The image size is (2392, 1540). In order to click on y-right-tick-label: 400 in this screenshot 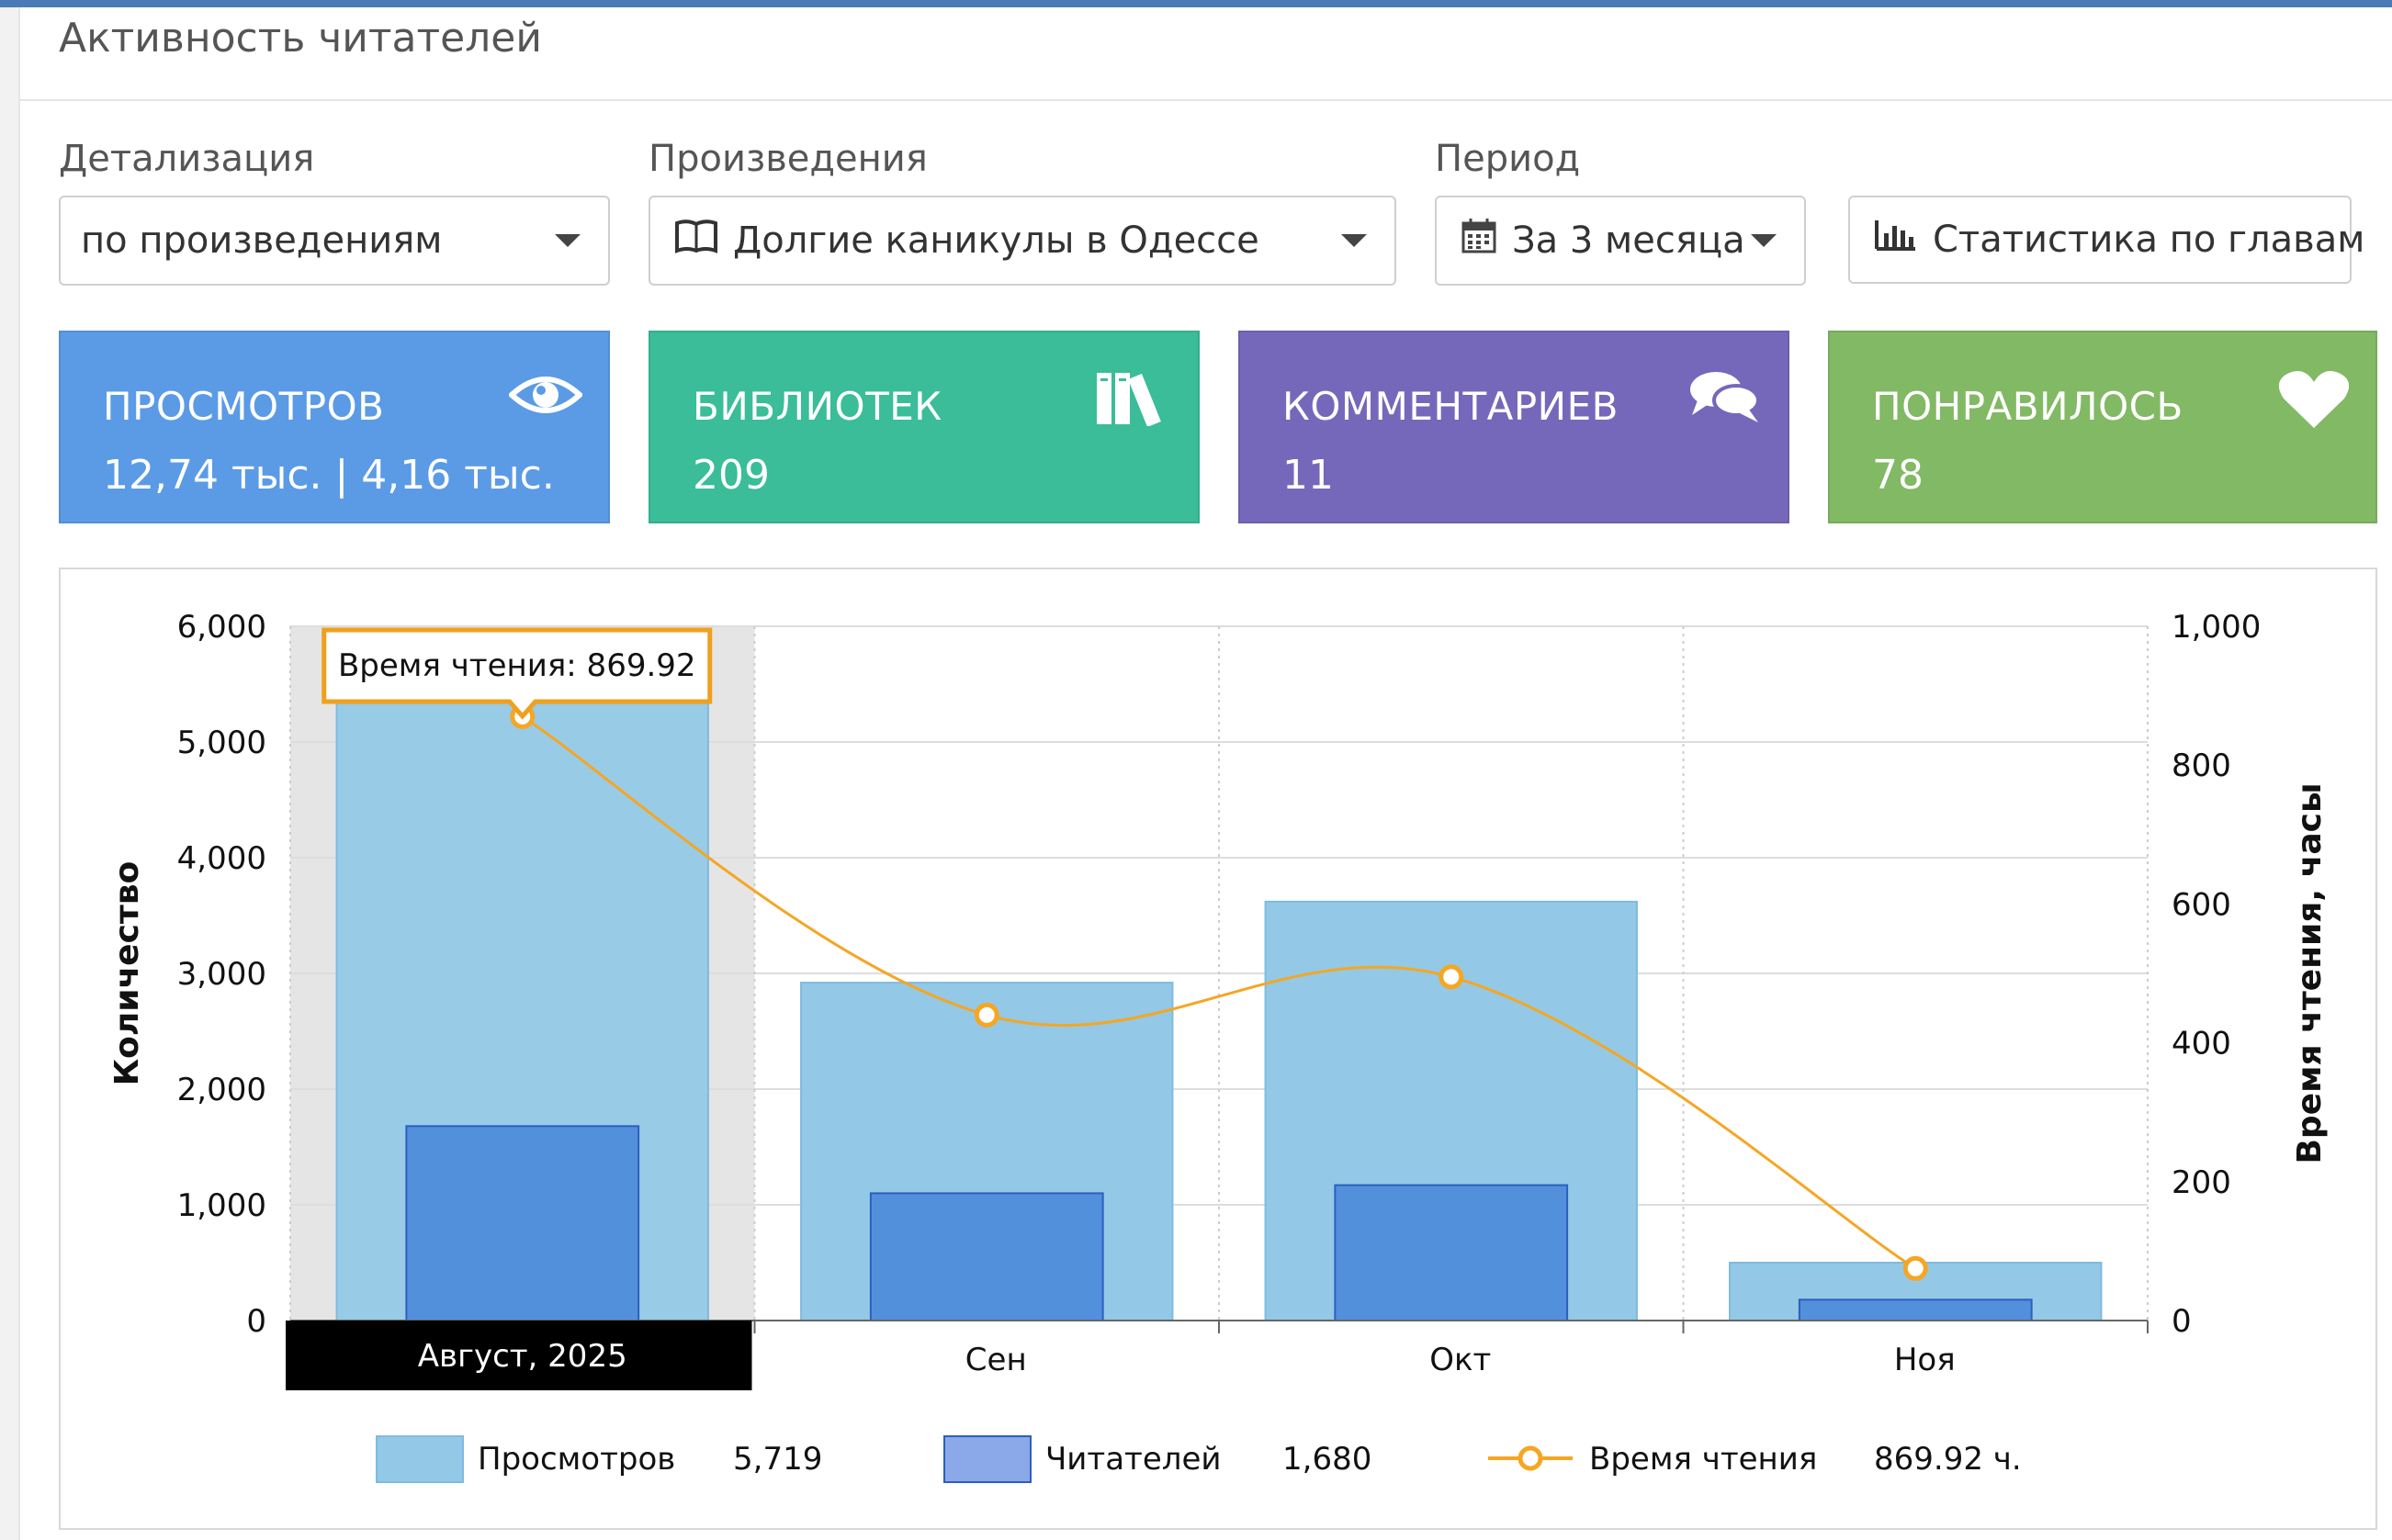, I will do `click(2201, 1044)`.